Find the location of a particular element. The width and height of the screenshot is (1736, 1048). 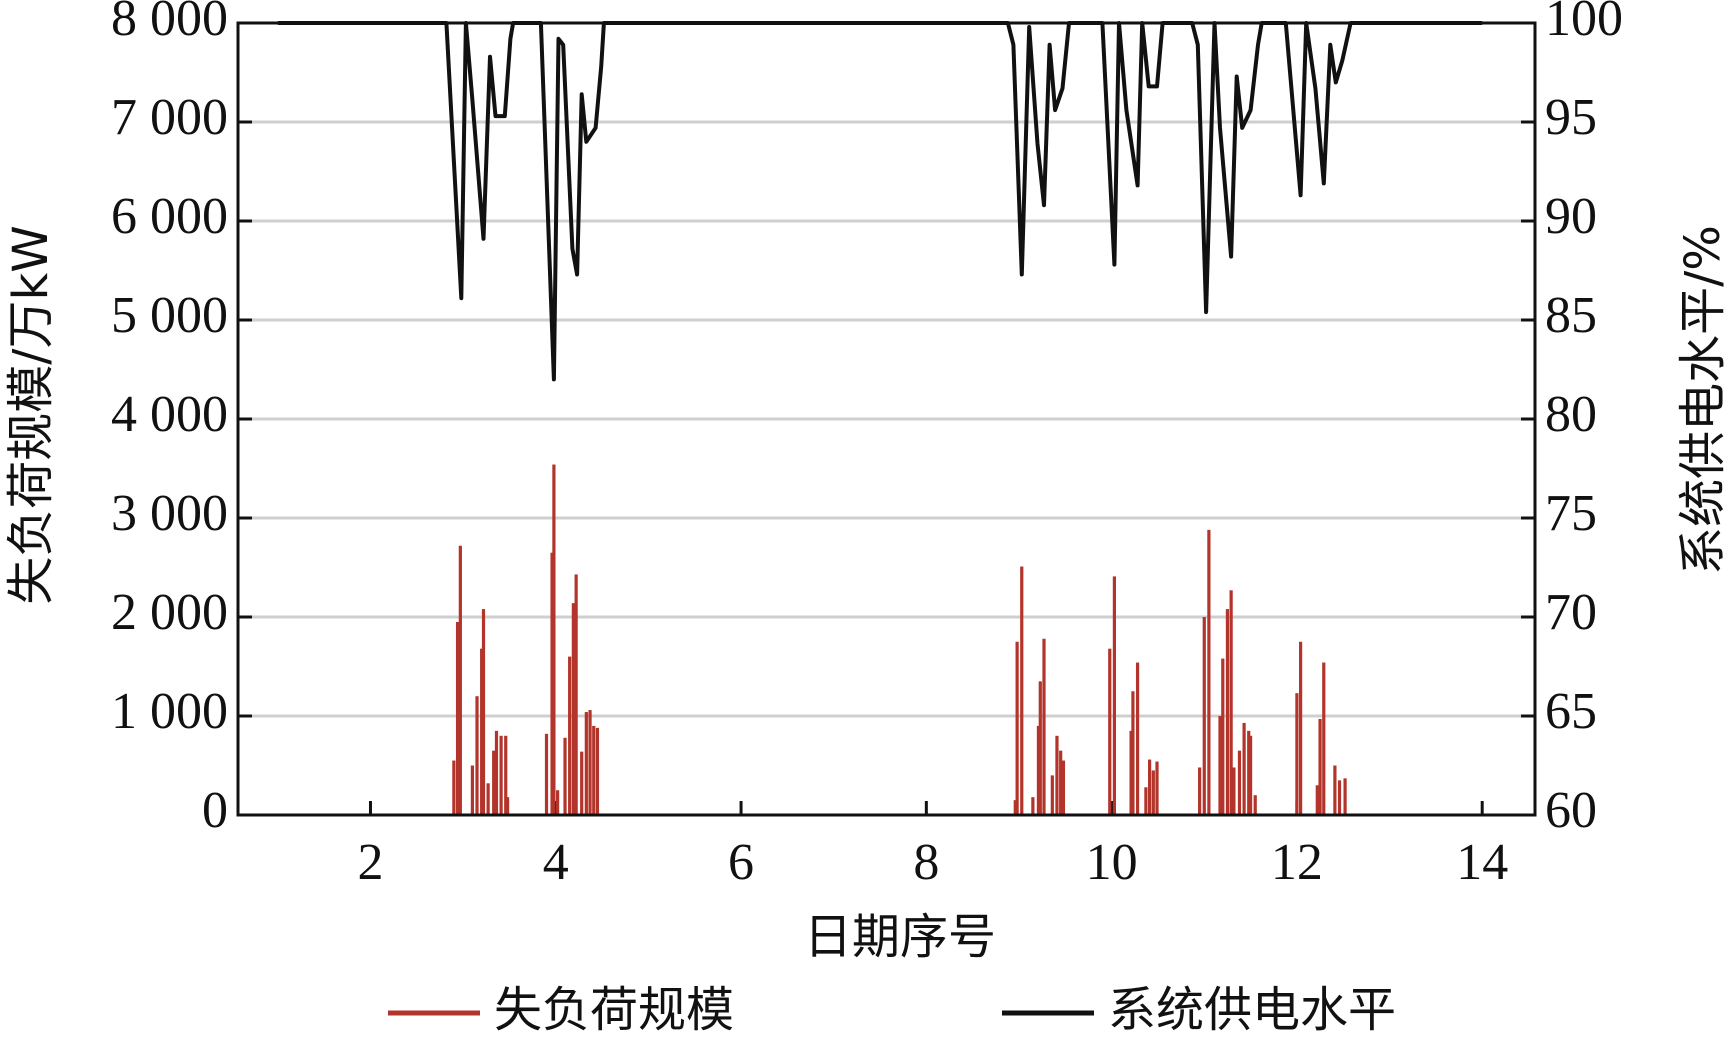

y2-tick-label: 75 is located at coordinates (1571, 513).